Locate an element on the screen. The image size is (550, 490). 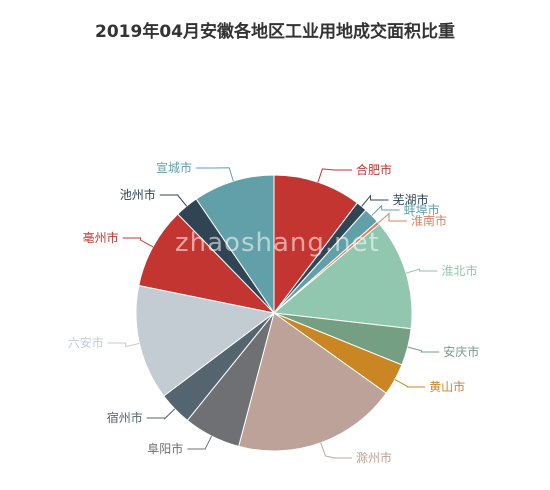
slice-label-1: 芜湖市 is located at coordinates (411, 199).